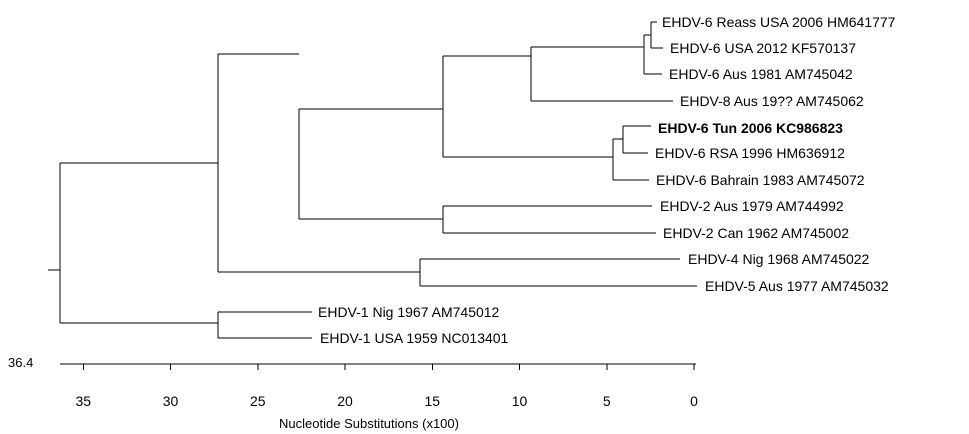 The height and width of the screenshot is (434, 969). I want to click on axis-title: Nucleotide Substitutions (x100), so click(369, 423).